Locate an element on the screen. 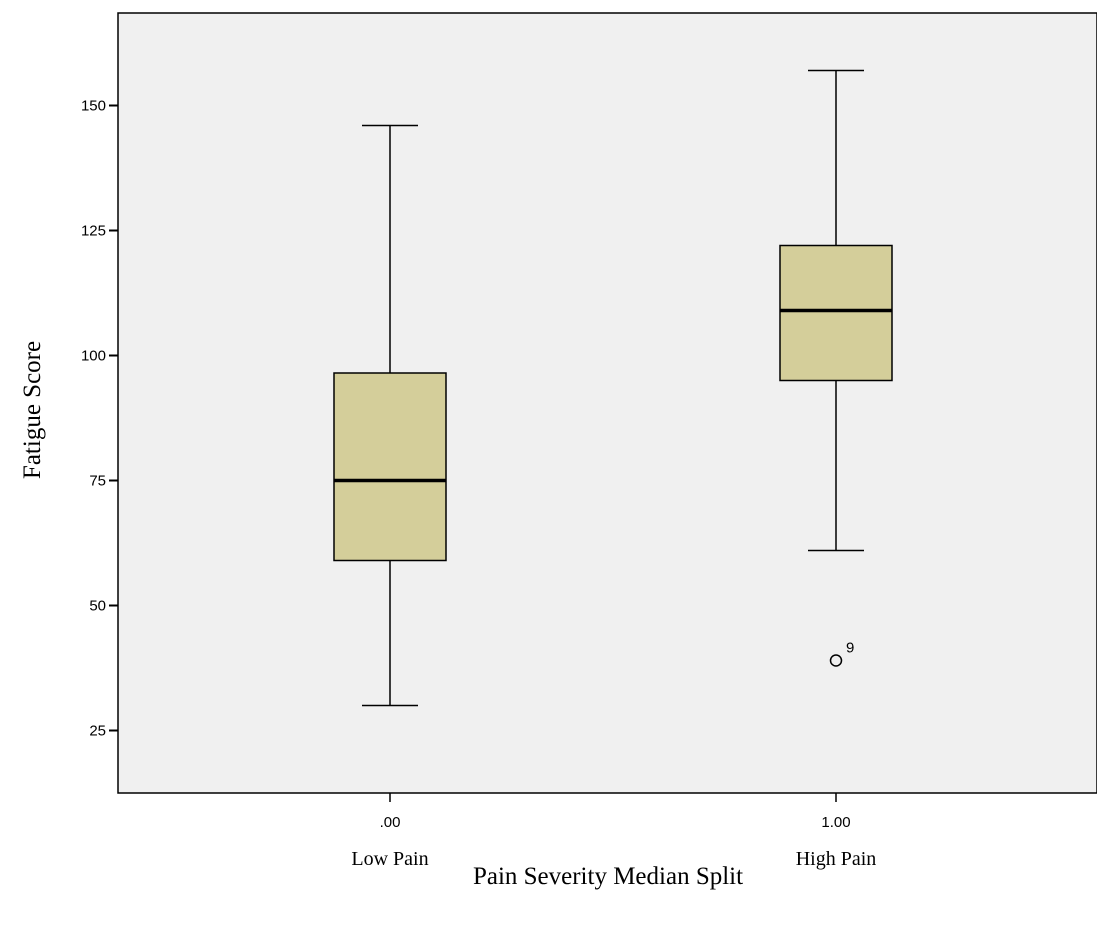 Image resolution: width=1097 pixels, height=928 pixels. y-tick-label: 125 is located at coordinates (93, 231).